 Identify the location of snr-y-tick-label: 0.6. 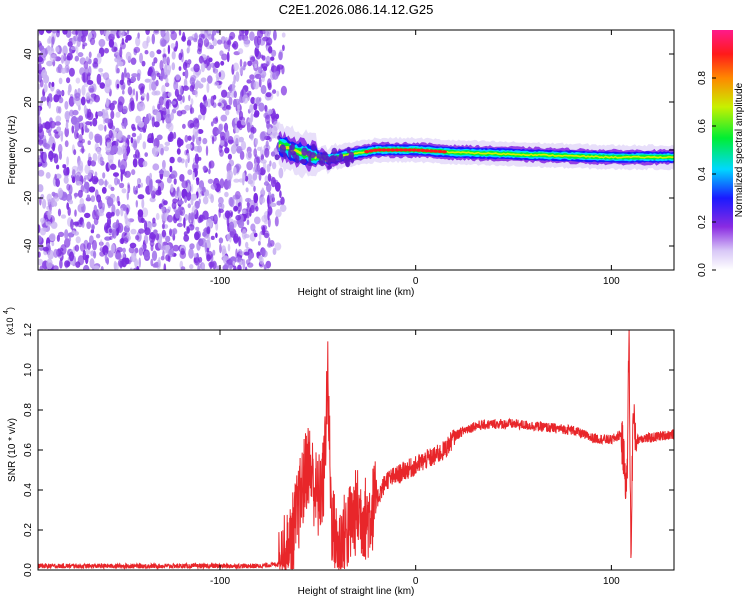
(28, 450).